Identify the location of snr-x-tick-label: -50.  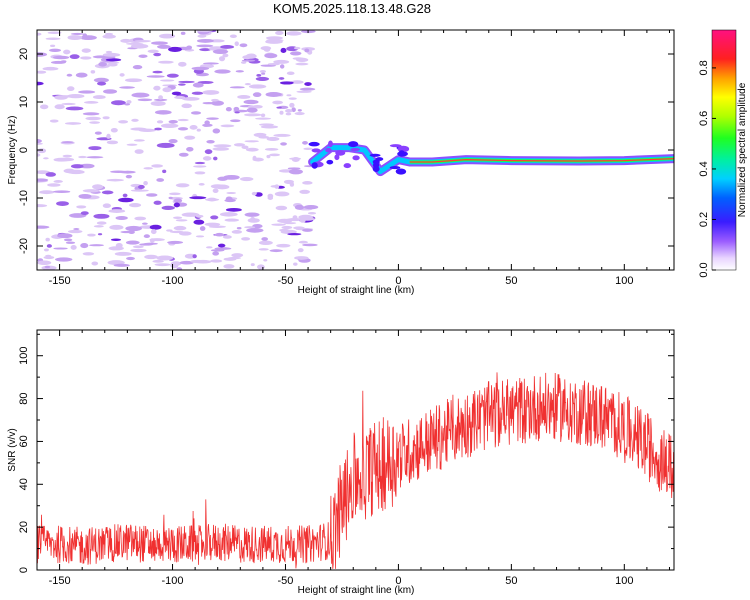
(286, 581).